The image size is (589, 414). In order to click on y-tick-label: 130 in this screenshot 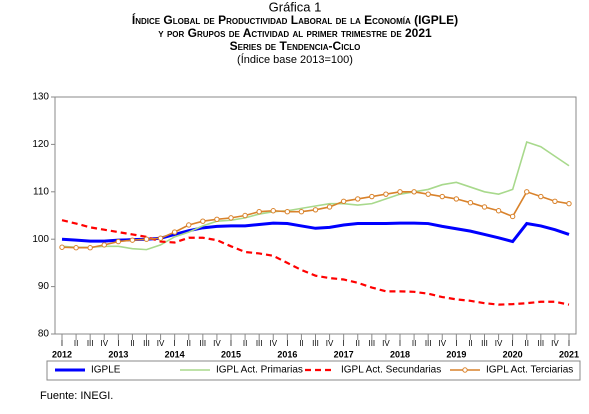, I will do `click(40, 97)`.